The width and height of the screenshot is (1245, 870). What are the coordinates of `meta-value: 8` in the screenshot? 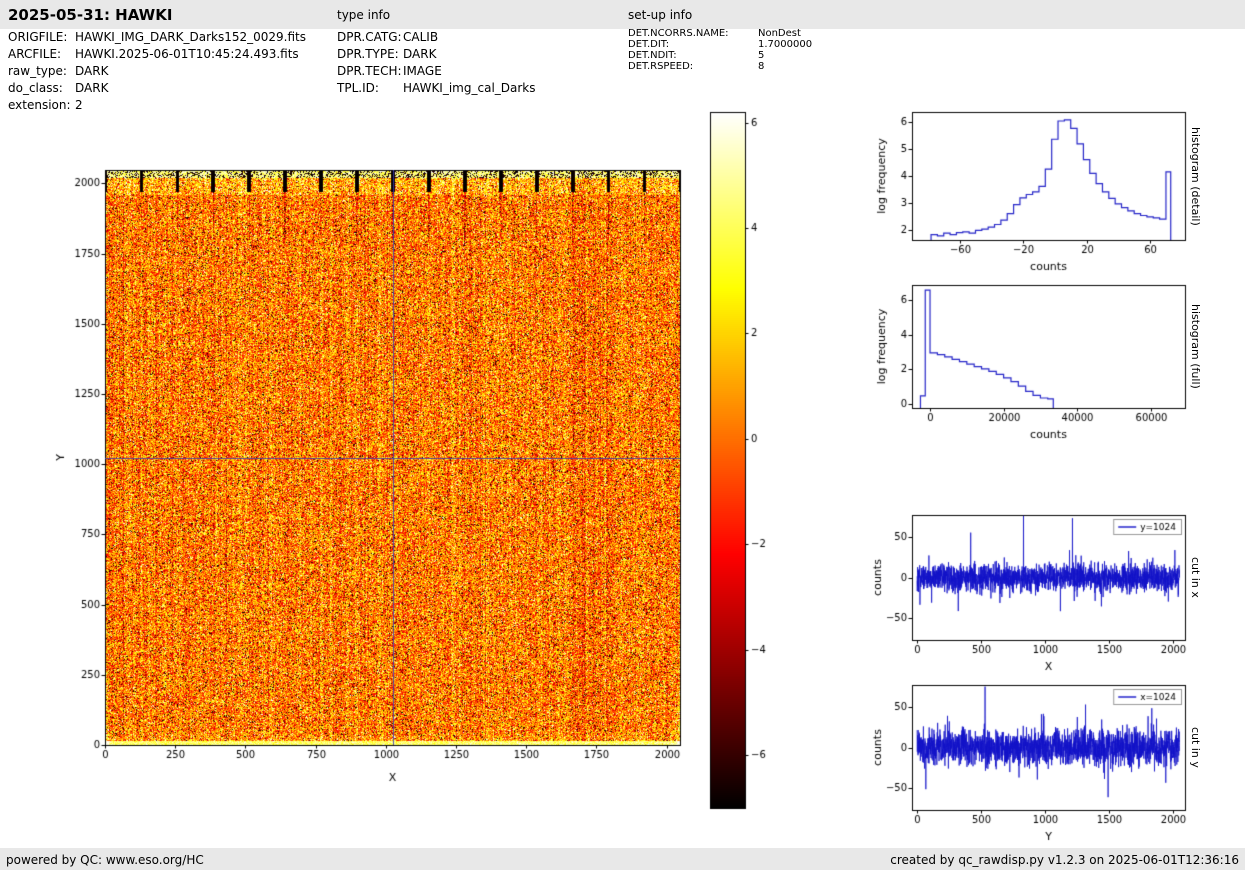 It's located at (761, 66).